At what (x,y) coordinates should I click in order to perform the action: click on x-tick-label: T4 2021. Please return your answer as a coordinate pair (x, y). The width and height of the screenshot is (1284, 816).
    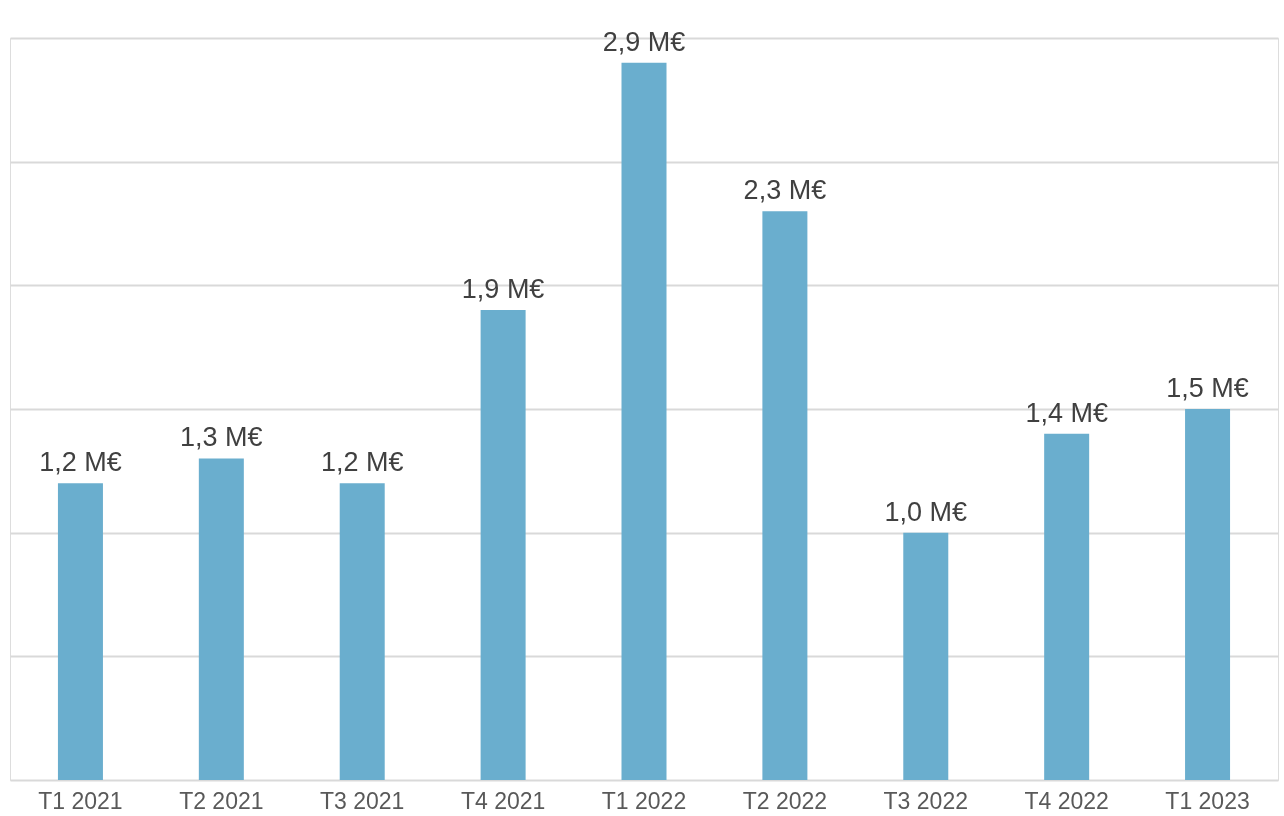
    Looking at the image, I should click on (503, 800).